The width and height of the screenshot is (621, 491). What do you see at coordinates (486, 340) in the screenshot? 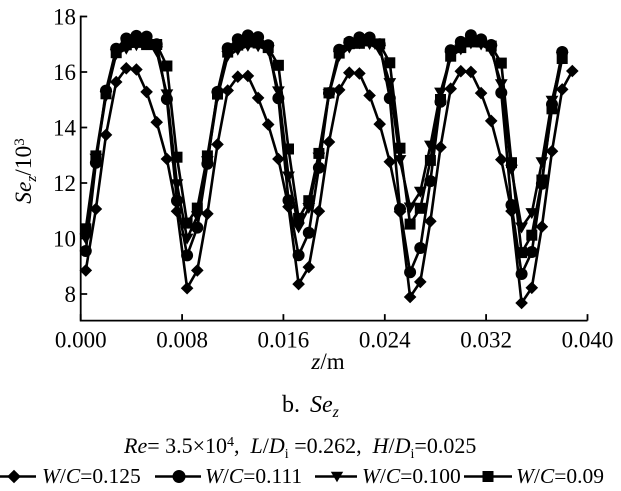
I see `svg-text: 0.032` at bounding box center [486, 340].